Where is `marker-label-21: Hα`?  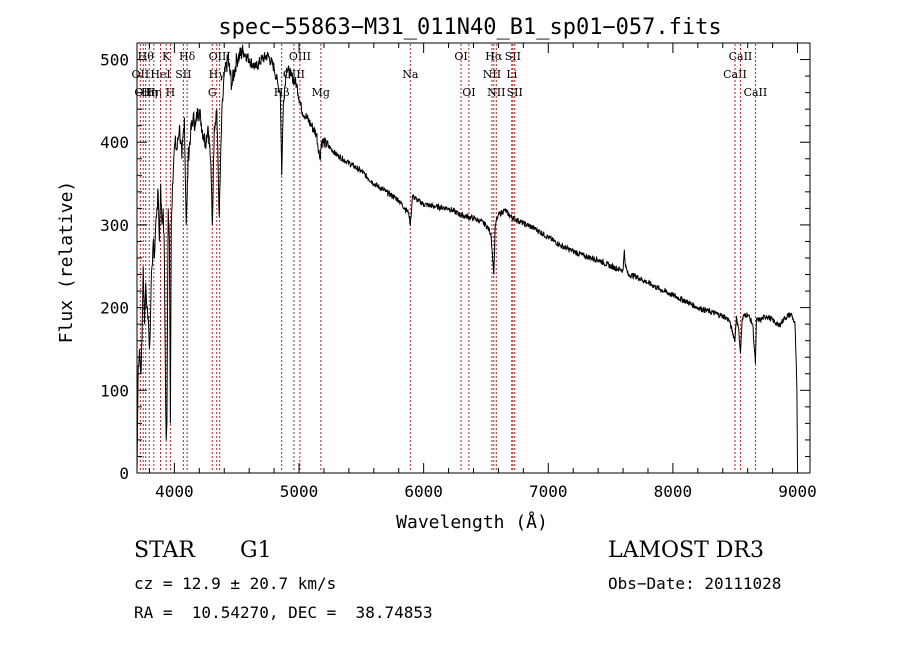 marker-label-21: Hα is located at coordinates (494, 56).